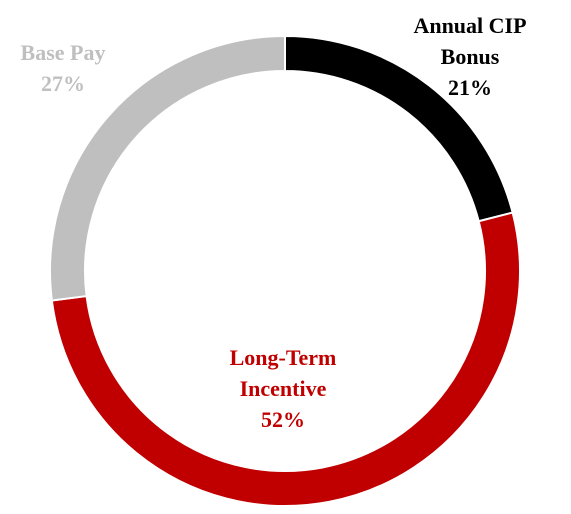 The image size is (571, 514). I want to click on slice-label: Long-Term Incentive 52%, so click(283, 388).